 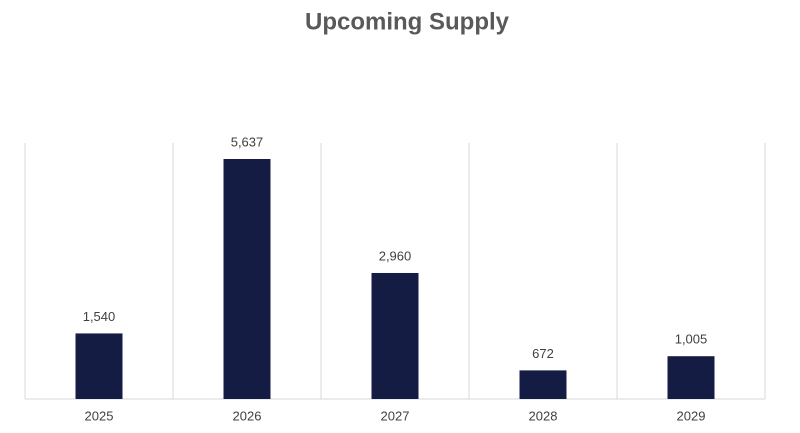 What do you see at coordinates (691, 339) in the screenshot?
I see `value-label: 1,005` at bounding box center [691, 339].